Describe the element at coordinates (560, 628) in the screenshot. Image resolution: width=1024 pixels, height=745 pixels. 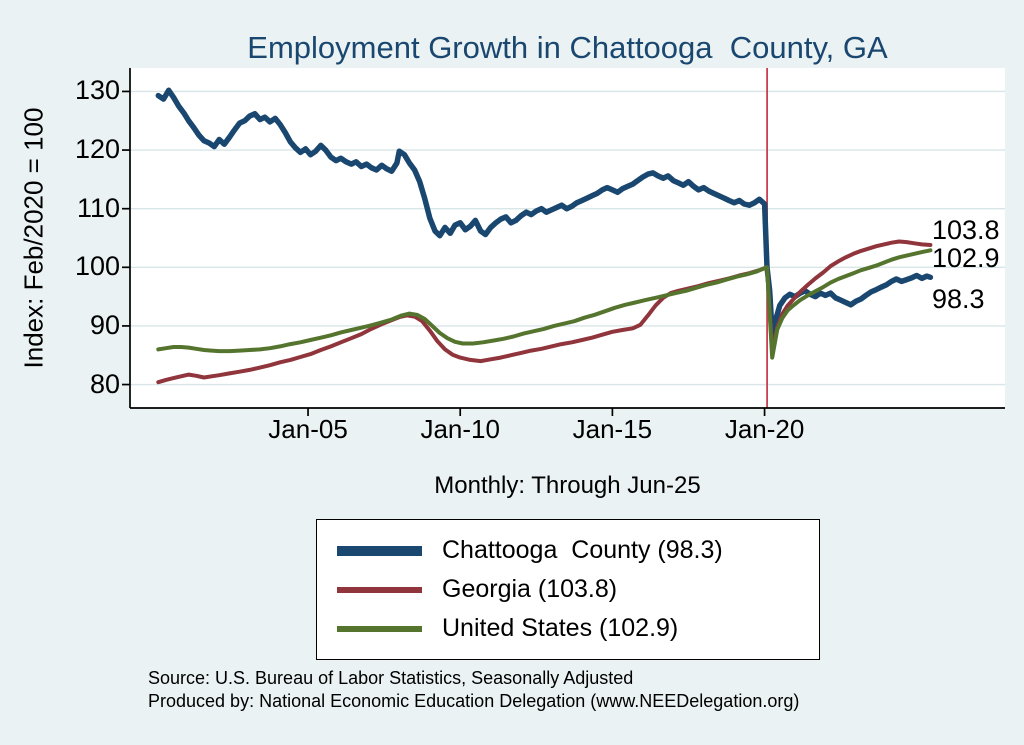
I see `legend-label-united-states: United States (102.9)` at that location.